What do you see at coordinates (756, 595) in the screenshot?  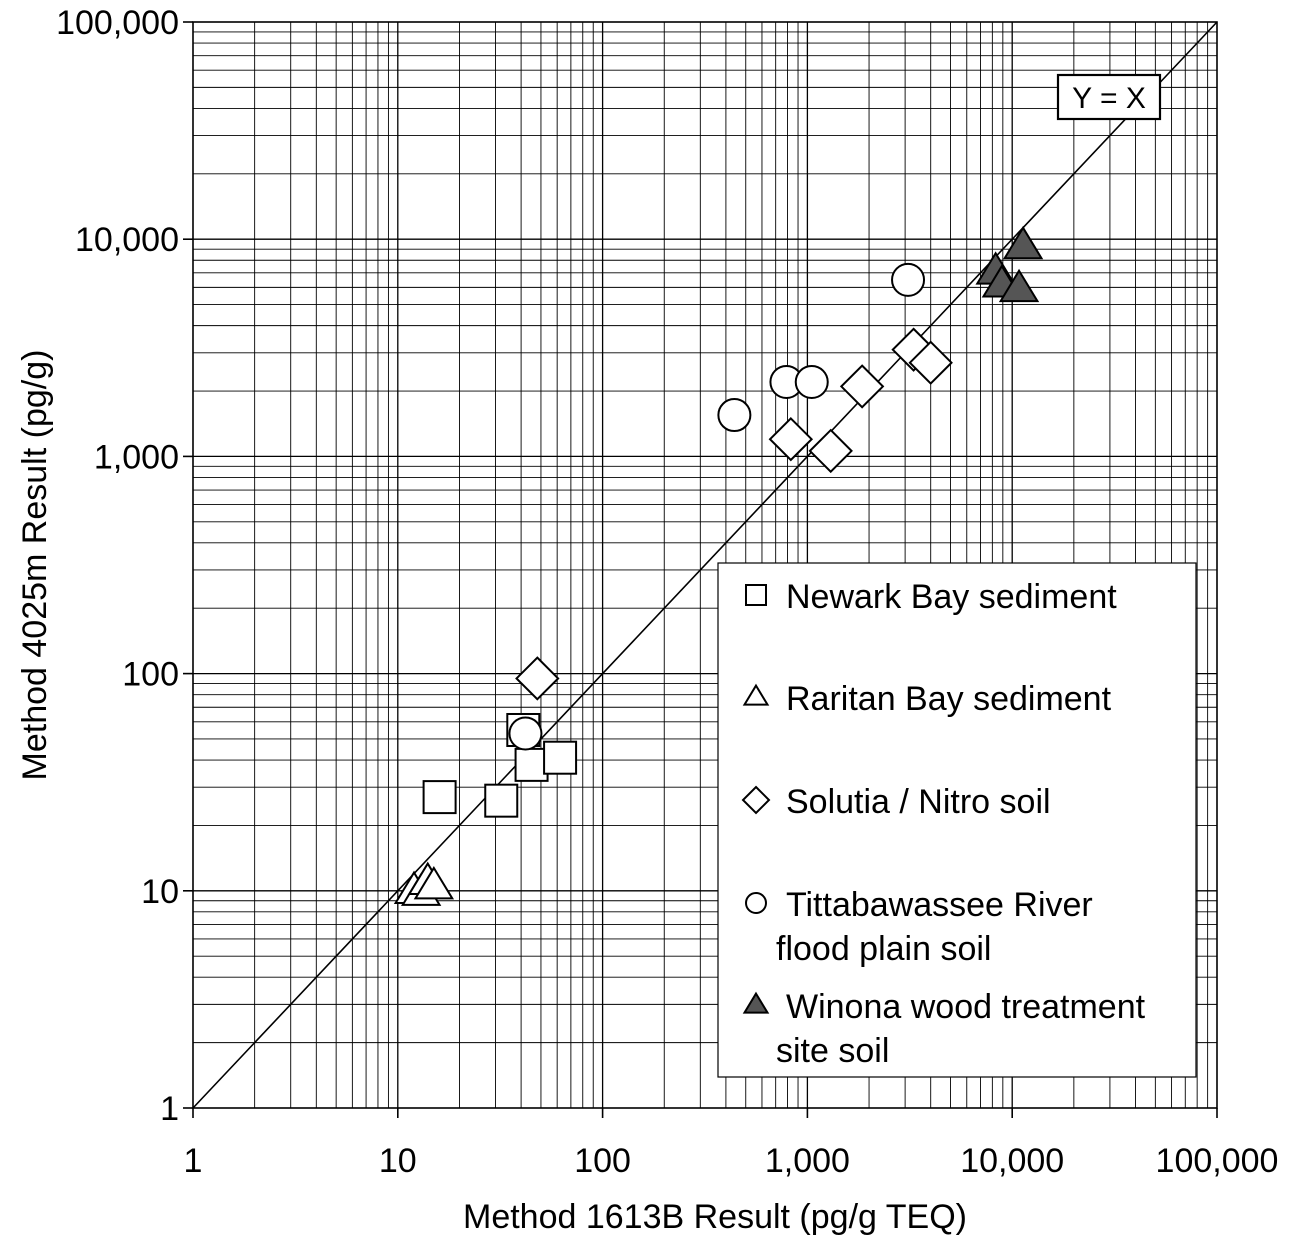 I see `legend-square-swatch` at bounding box center [756, 595].